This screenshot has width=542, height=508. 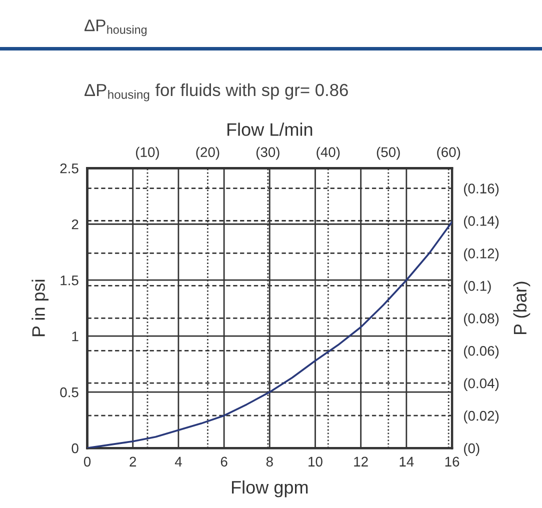 I want to click on x-tick-label: 12, so click(x=361, y=461).